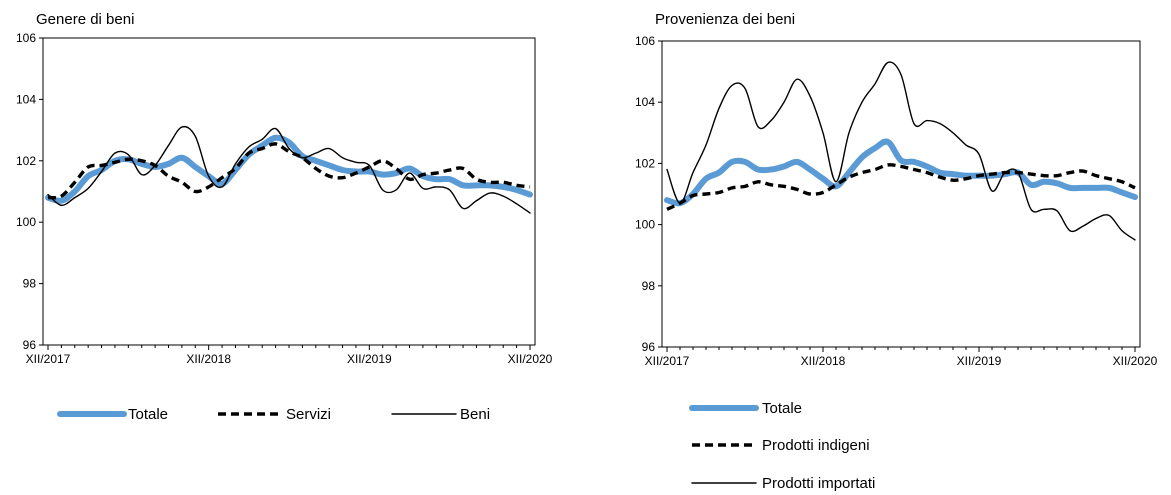 The image size is (1171, 495). I want to click on series-line-prodotti-importati, so click(901, 151).